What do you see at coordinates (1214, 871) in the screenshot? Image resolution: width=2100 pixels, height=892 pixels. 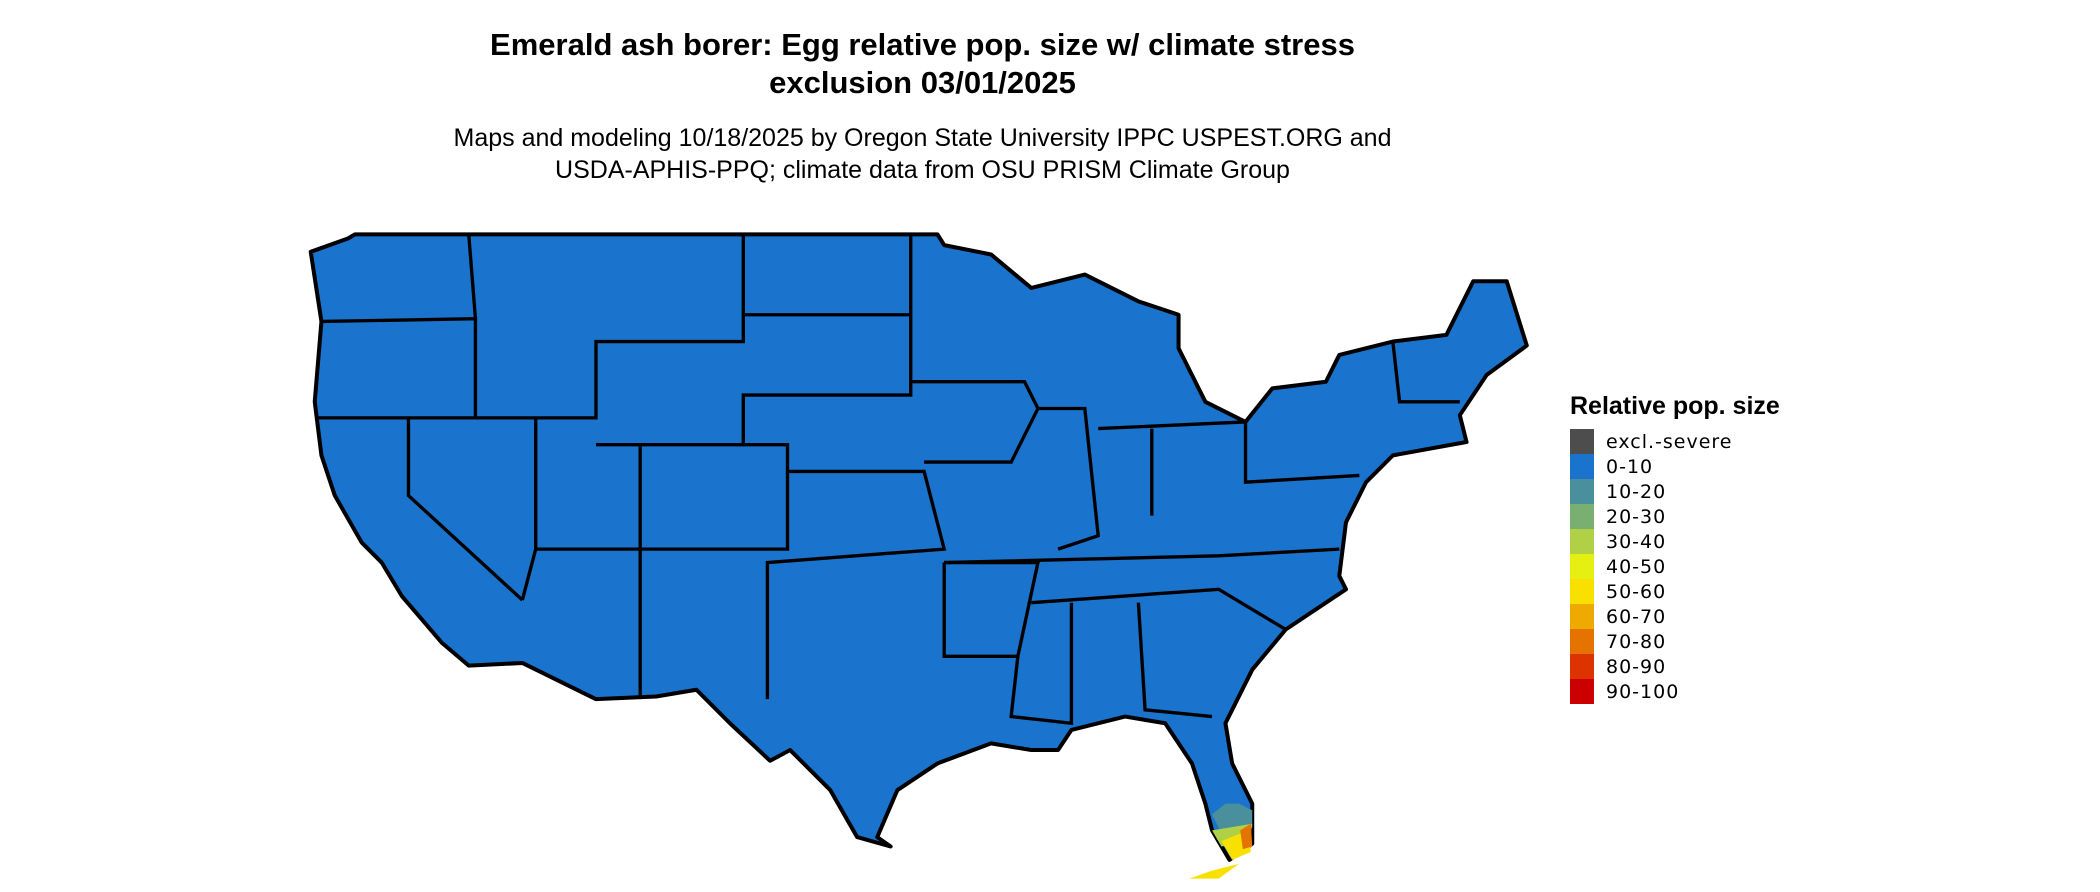 I see `florida-keys` at bounding box center [1214, 871].